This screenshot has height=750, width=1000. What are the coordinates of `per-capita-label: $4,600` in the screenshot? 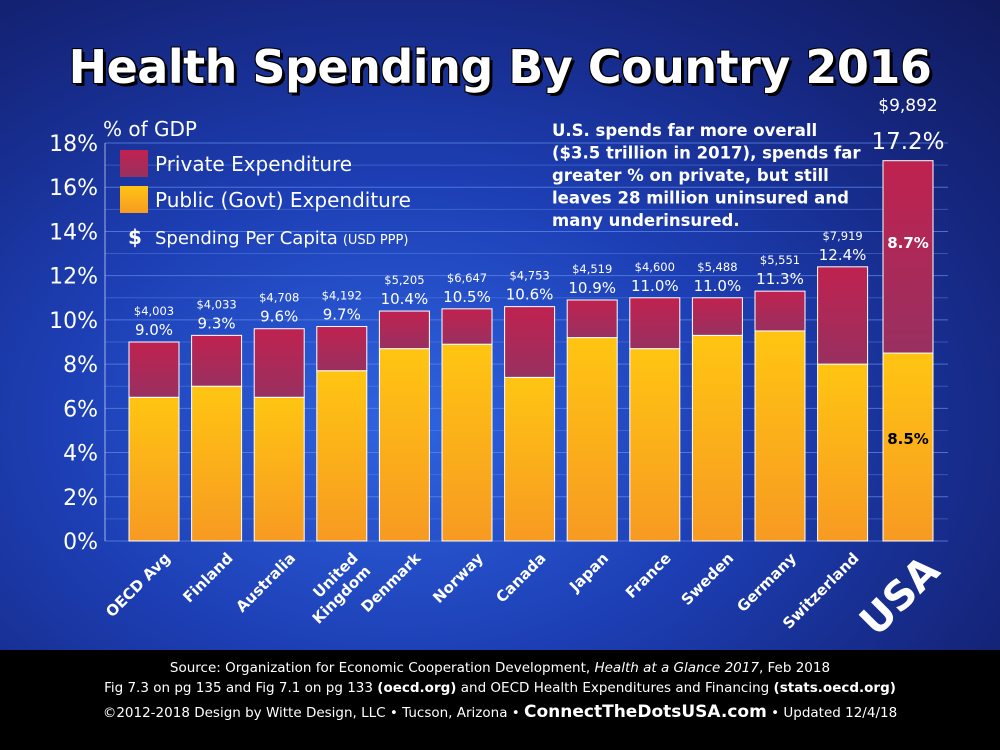 It's located at (655, 267).